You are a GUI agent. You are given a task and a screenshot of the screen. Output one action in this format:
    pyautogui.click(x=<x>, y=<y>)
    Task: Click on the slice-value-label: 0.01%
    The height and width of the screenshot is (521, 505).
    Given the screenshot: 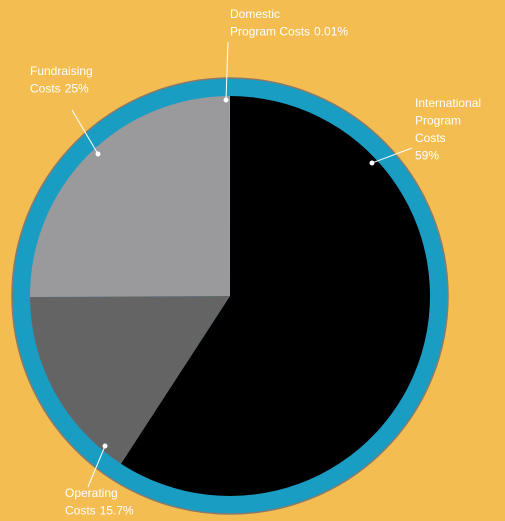 What is the action you would take?
    pyautogui.click(x=331, y=32)
    